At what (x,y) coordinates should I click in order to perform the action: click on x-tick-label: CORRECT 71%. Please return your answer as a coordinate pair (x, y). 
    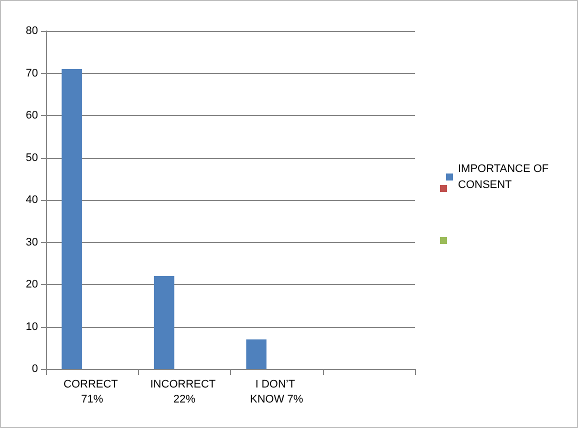
    Looking at the image, I should click on (92, 392).